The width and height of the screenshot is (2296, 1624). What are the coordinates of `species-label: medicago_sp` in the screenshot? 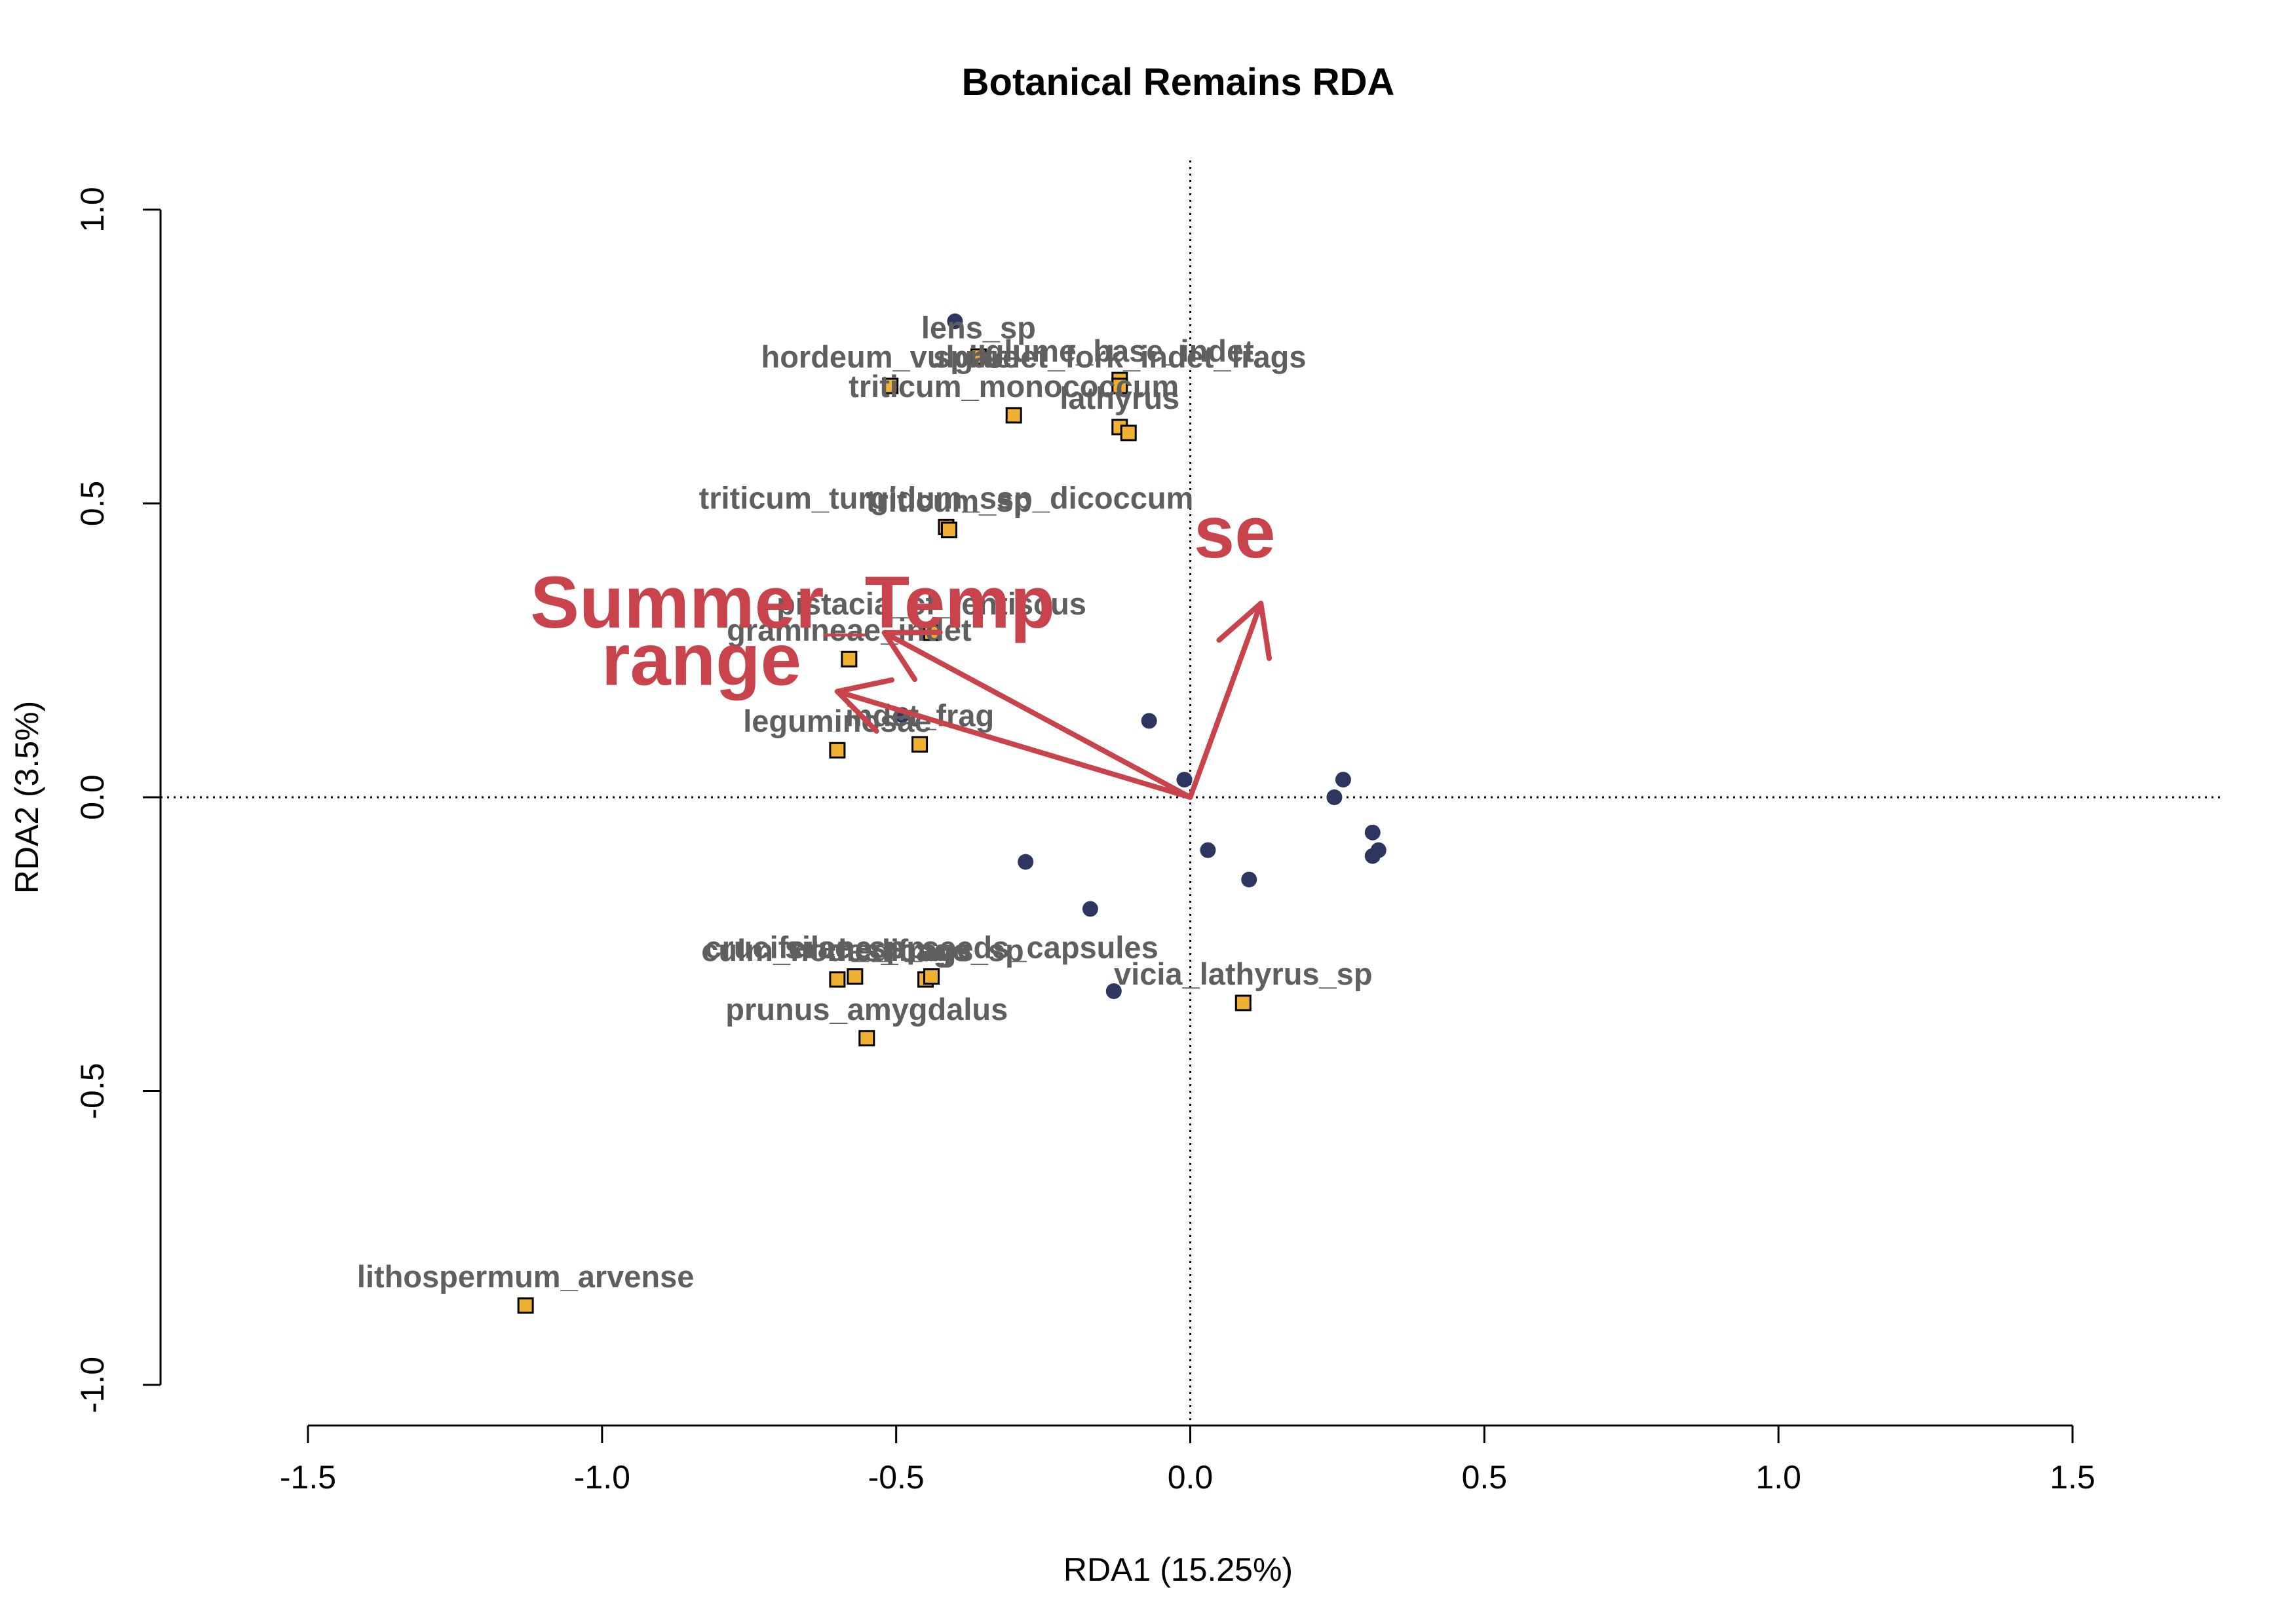 It's located at (925, 950).